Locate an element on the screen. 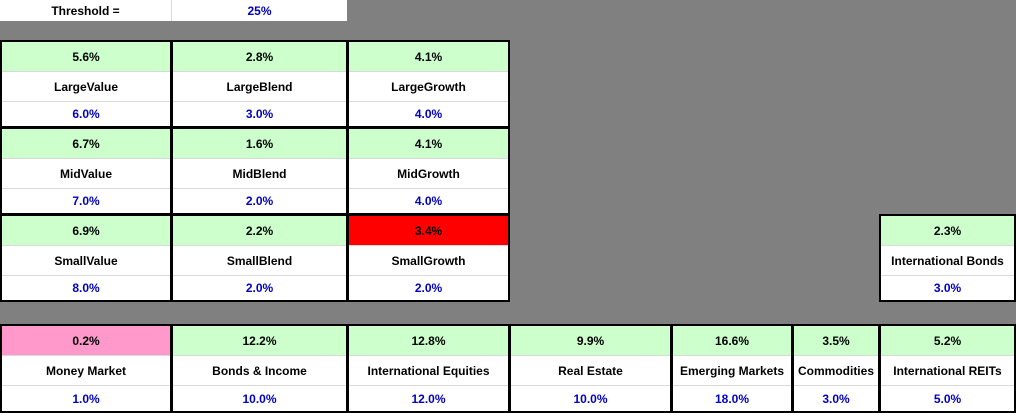  mid-blend-cell: 1.6% MidBlend 2.0% is located at coordinates (259, 171).